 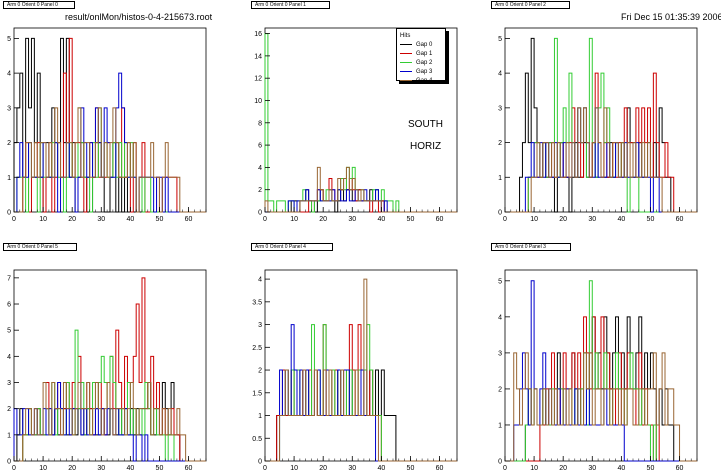 I want to click on pad-title: Arm 0 Orient 0 Panel 5, so click(x=40, y=247).